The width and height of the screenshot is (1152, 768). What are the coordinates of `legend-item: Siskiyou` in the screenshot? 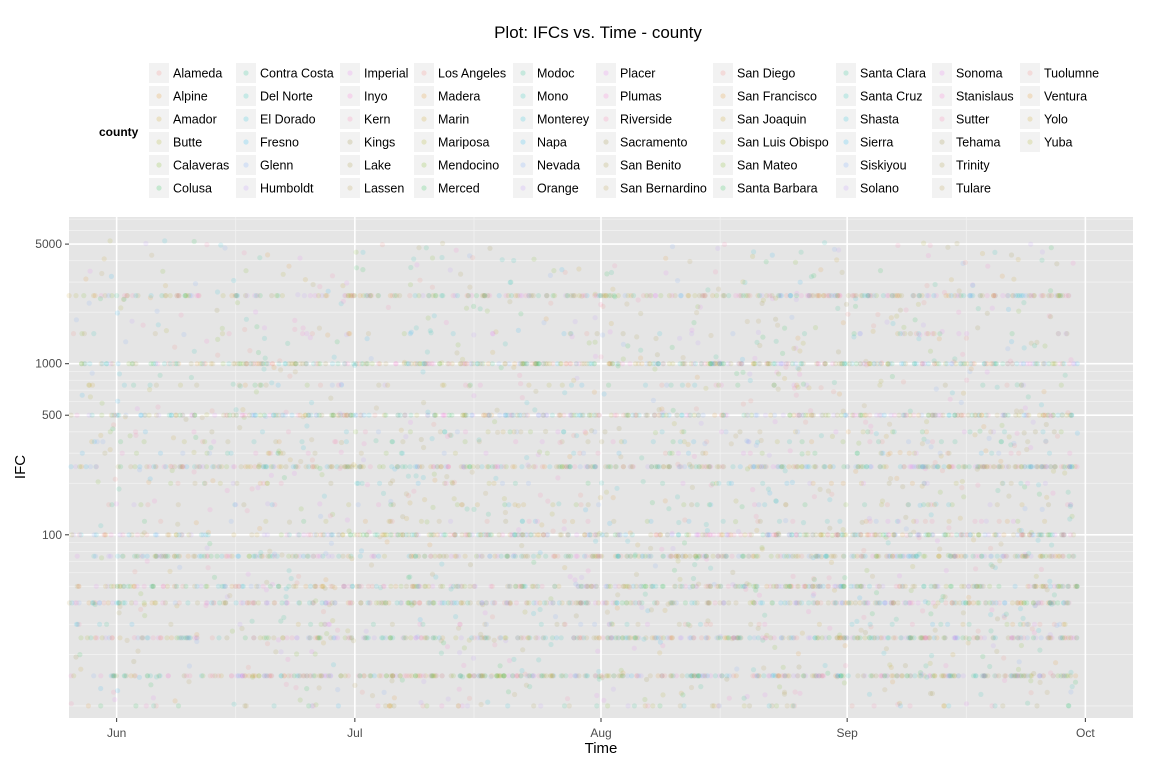 It's located at (871, 165).